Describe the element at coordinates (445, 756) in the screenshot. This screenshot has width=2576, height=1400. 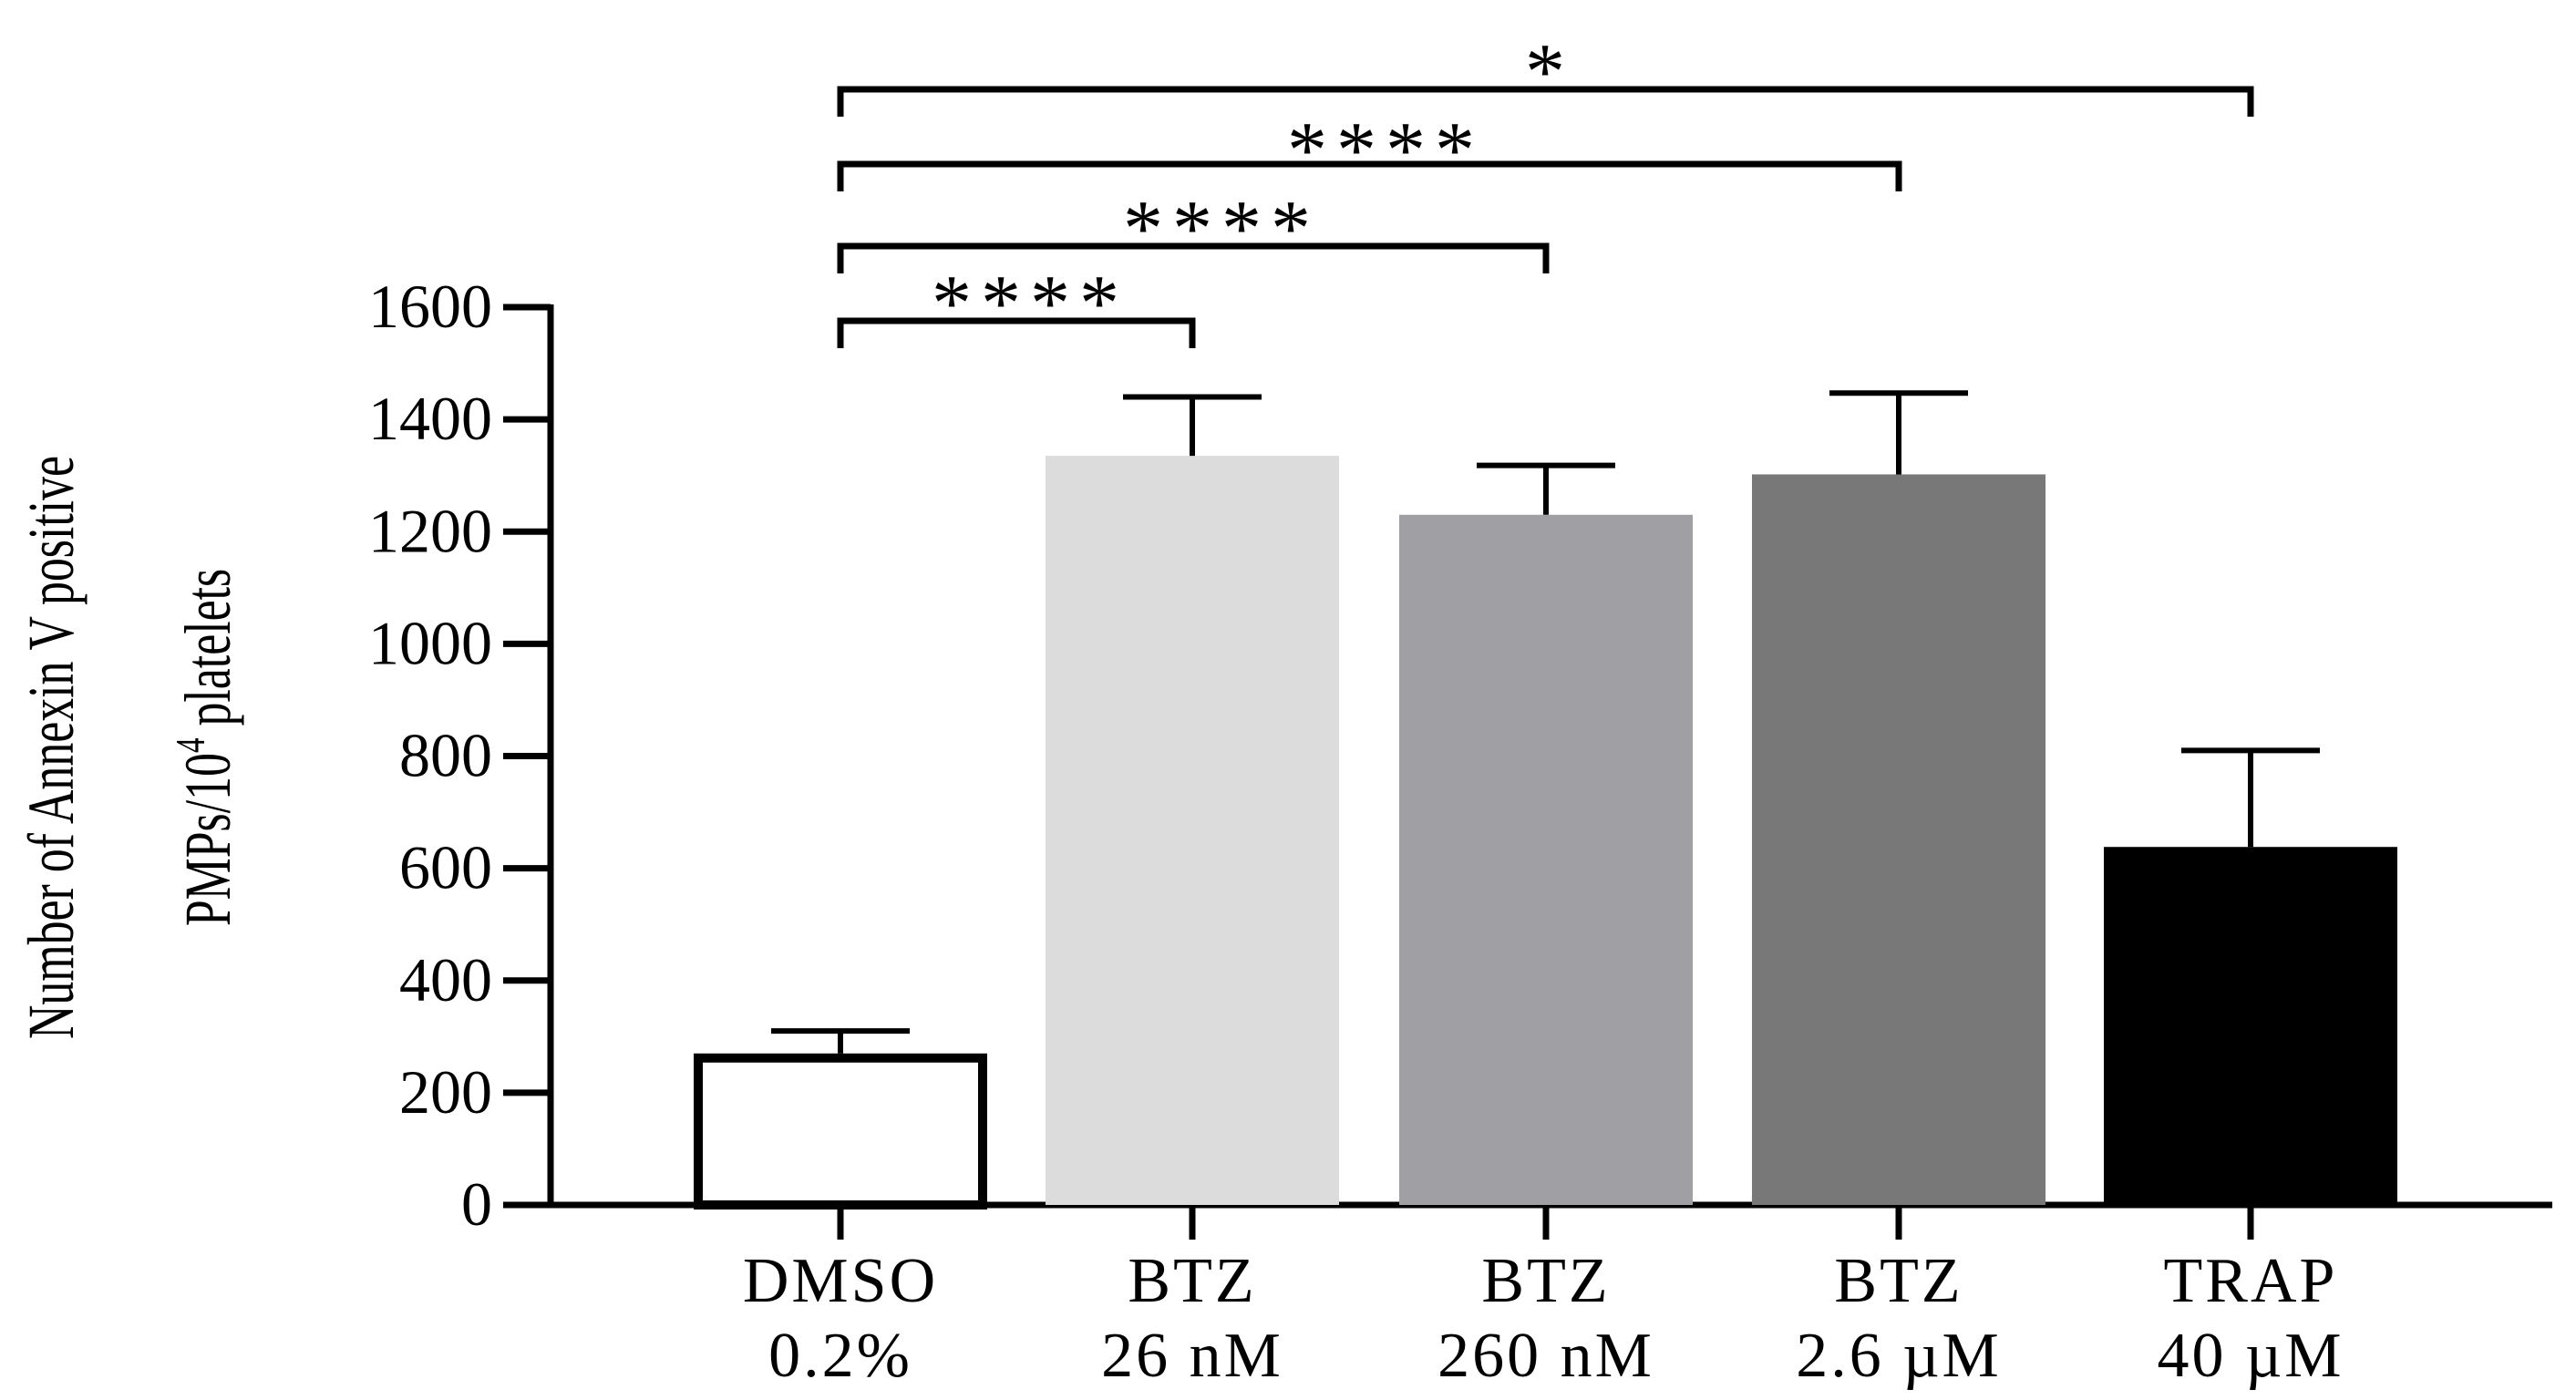
I see `y-tick-label: 800` at that location.